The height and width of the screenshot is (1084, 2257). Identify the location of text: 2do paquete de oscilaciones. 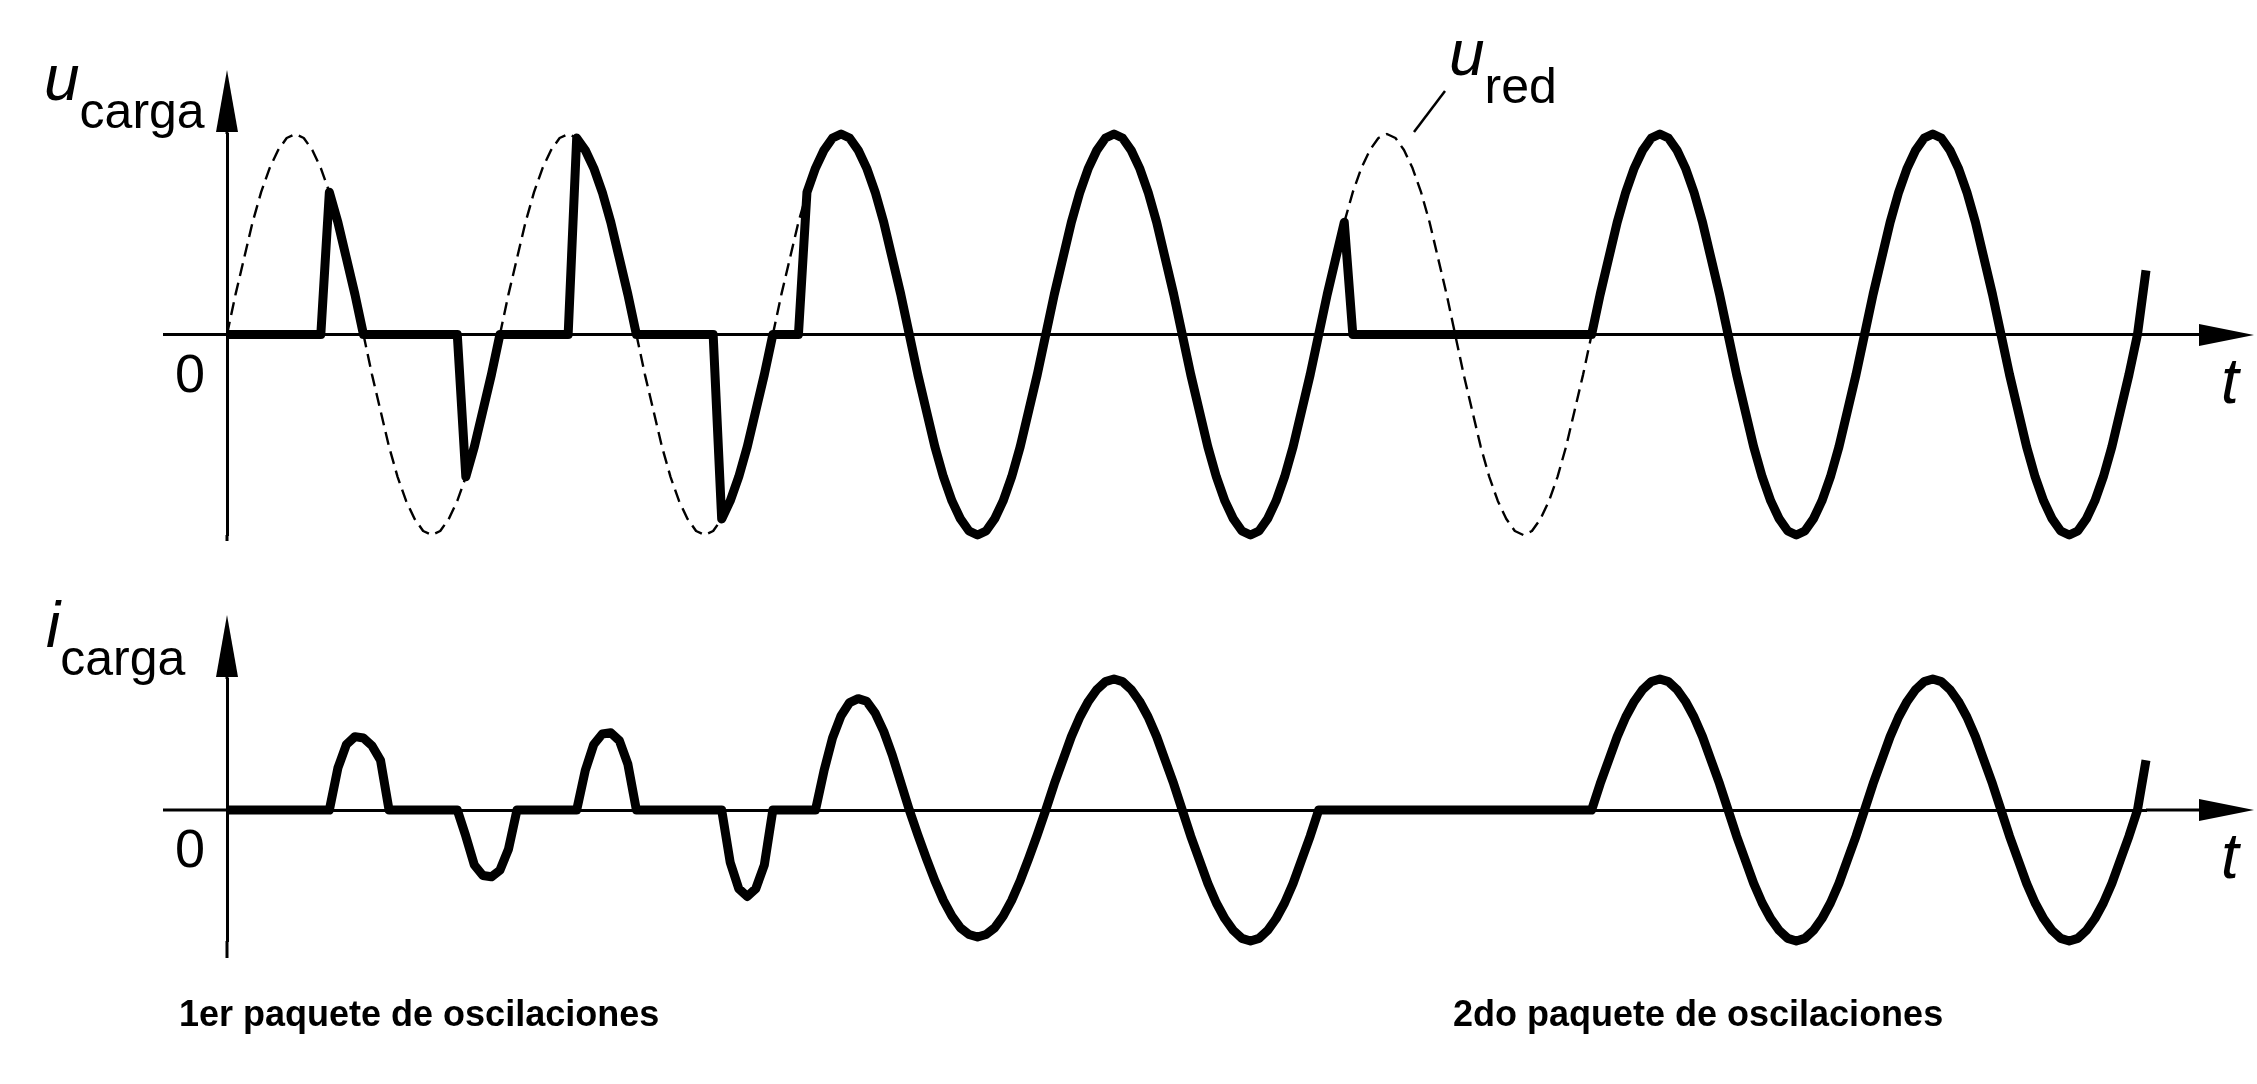
(1698, 1013).